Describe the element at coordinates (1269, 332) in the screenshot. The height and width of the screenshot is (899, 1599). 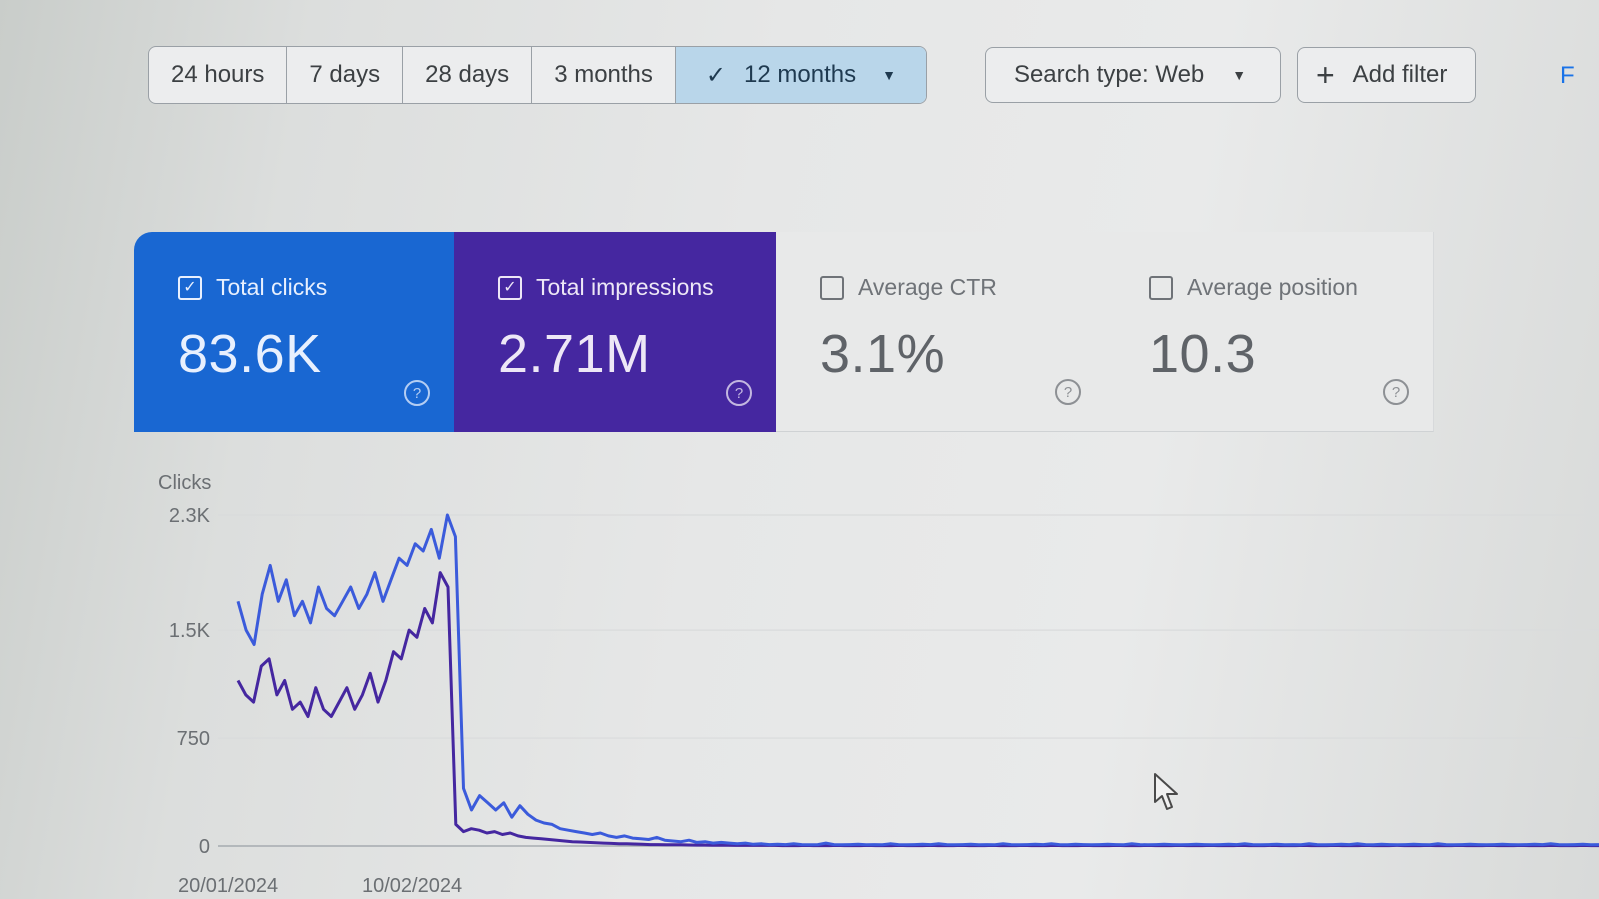
I see `metric-card-average-position: Average position 10.3 ?` at that location.